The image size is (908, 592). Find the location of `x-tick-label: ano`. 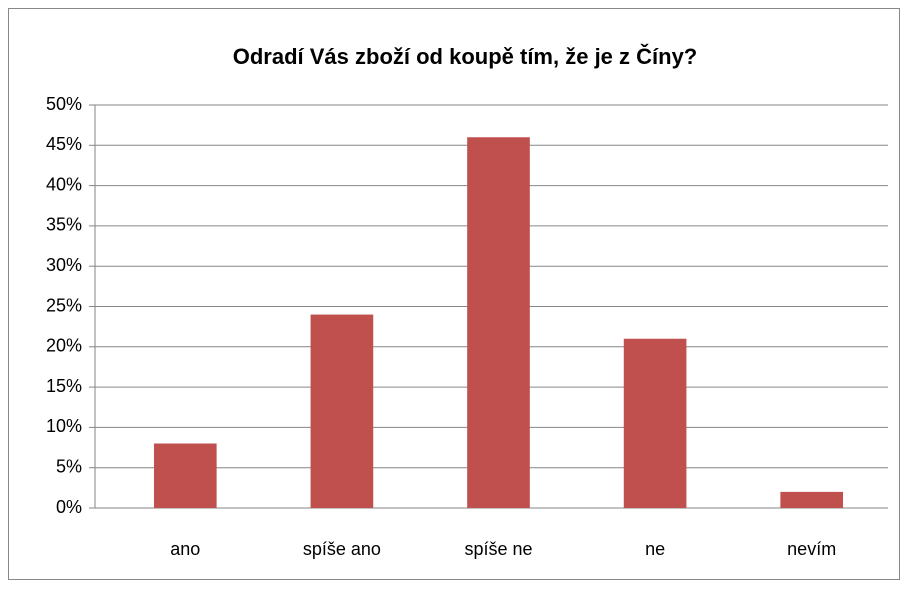

x-tick-label: ano is located at coordinates (185, 549).